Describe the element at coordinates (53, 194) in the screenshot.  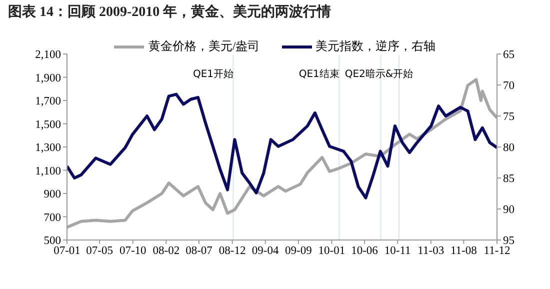
I see `y-tick-label: 900` at that location.